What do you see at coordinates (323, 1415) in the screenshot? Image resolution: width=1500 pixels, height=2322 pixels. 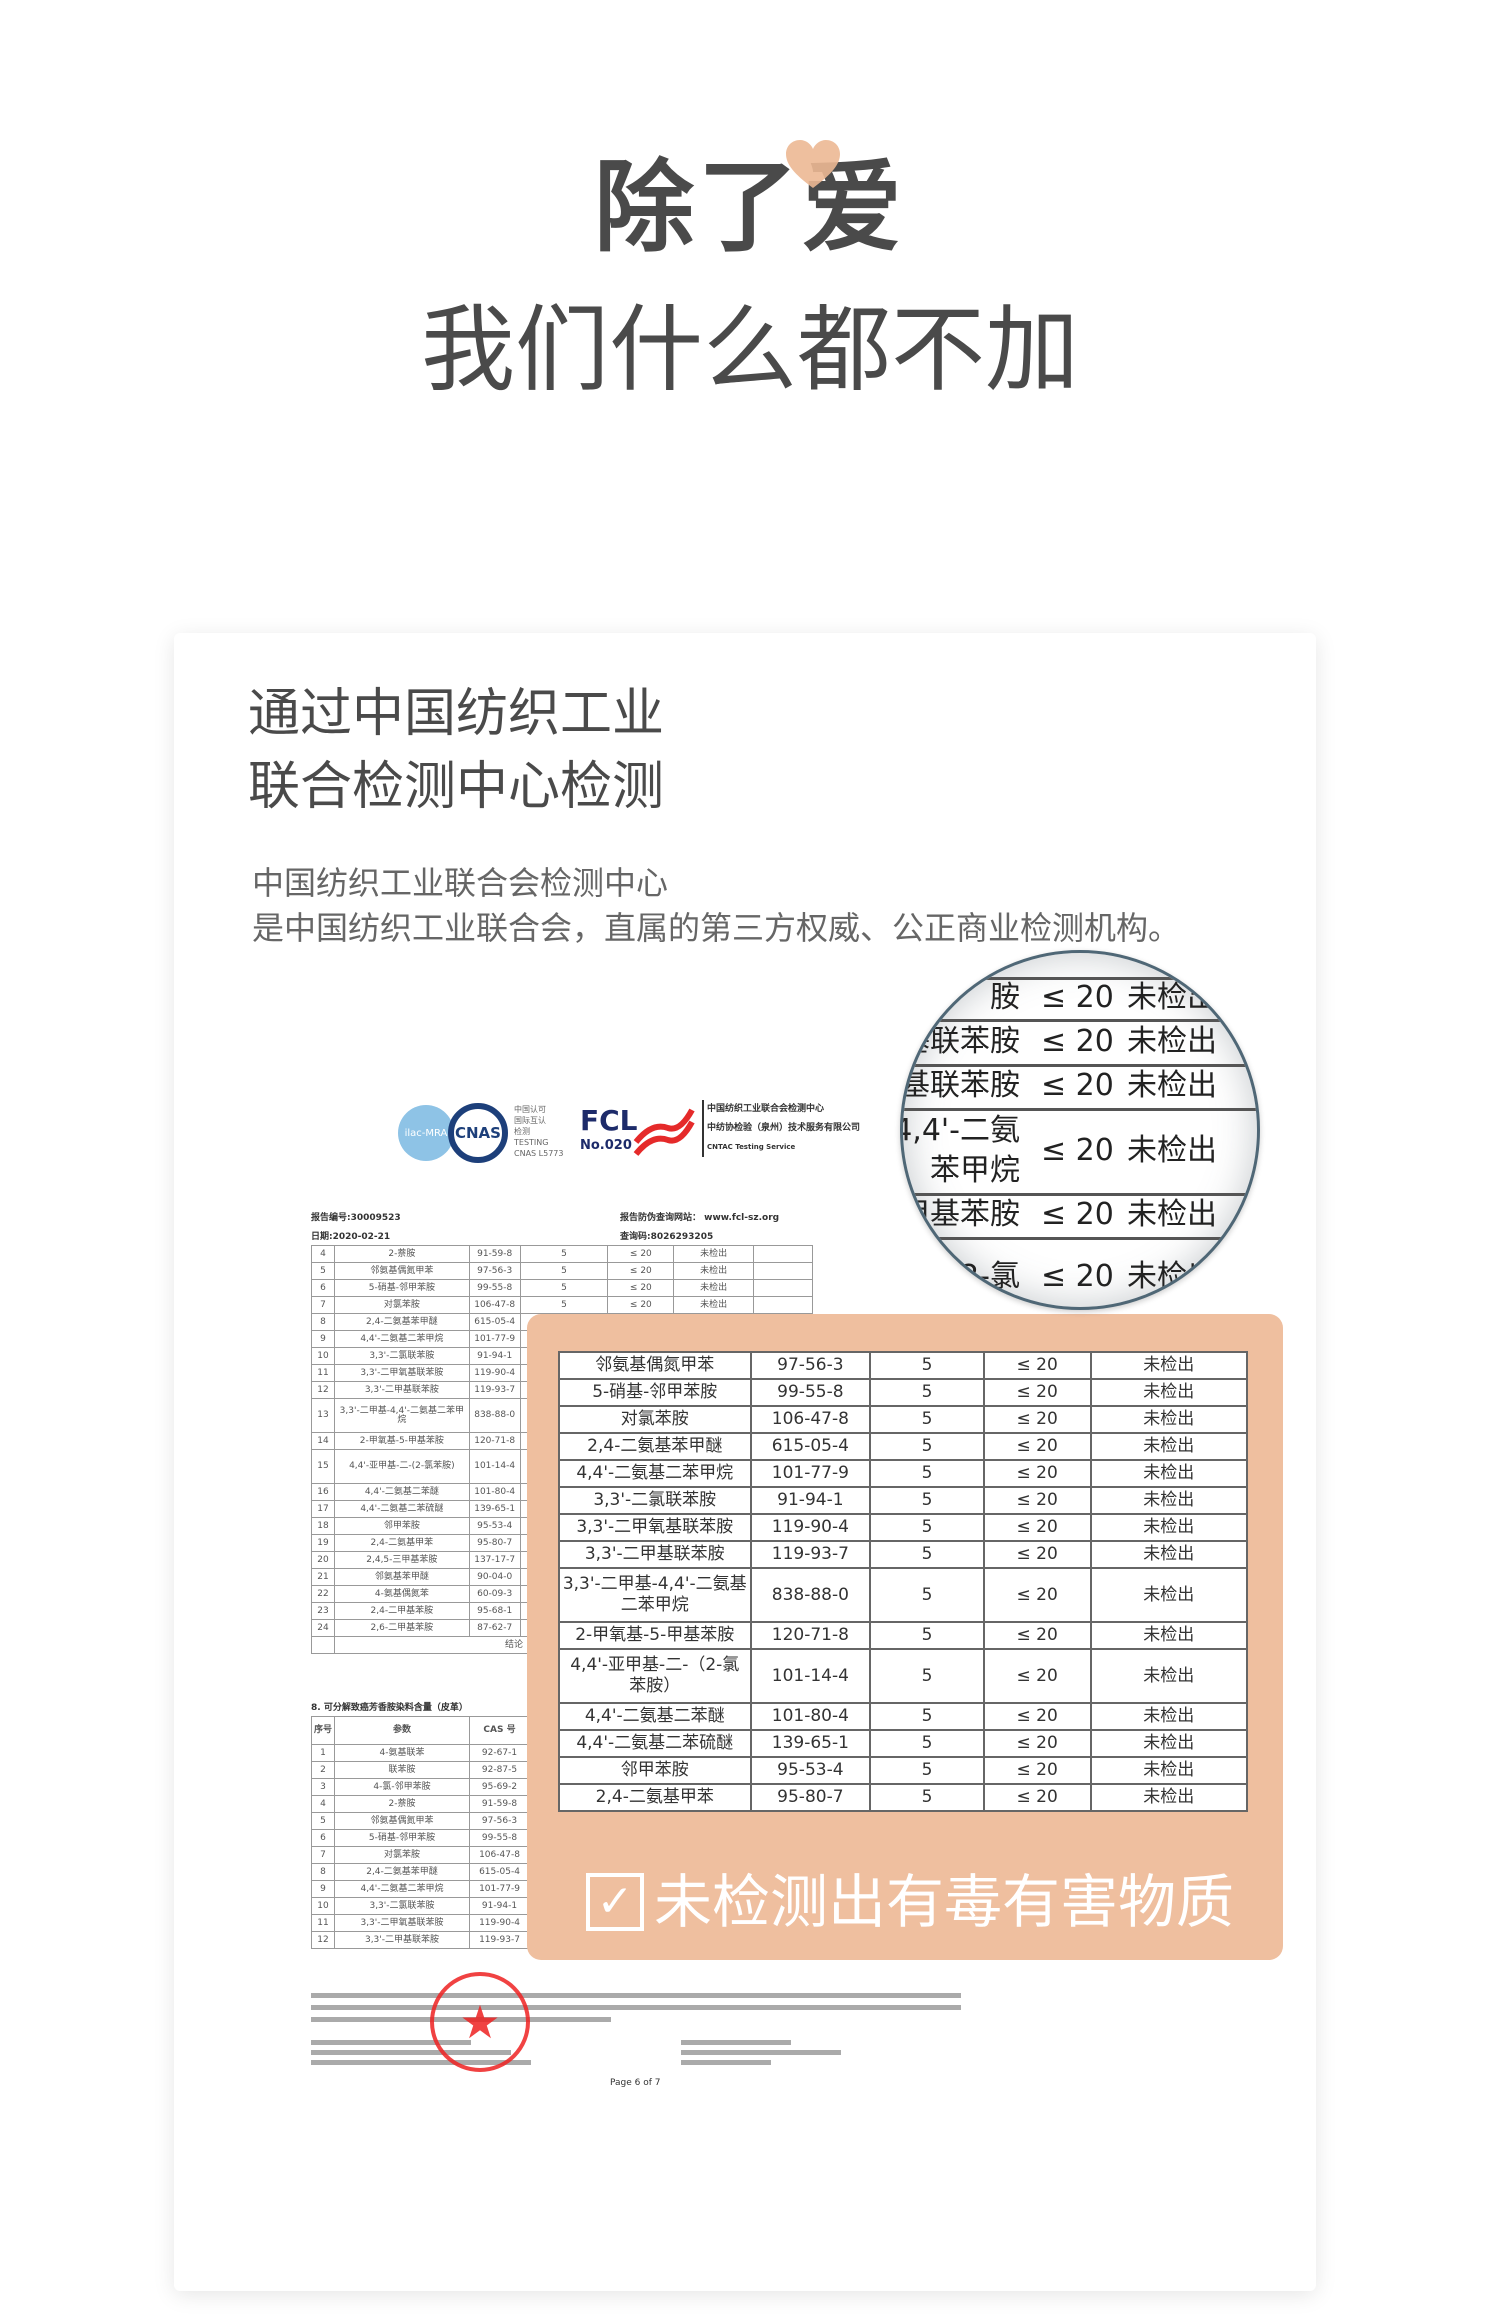 I see `seq-cell: 13` at bounding box center [323, 1415].